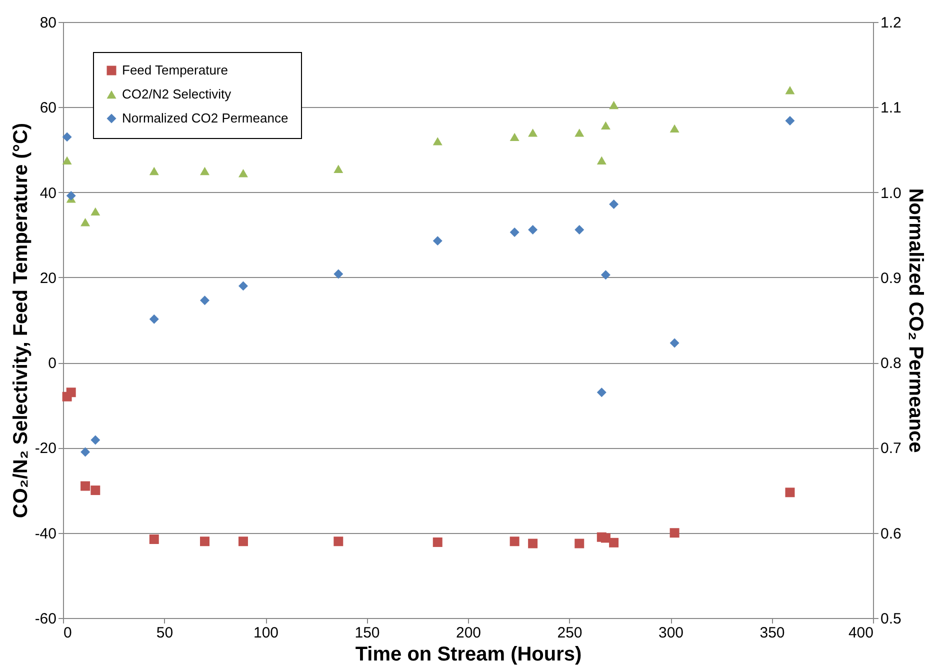  What do you see at coordinates (891, 108) in the screenshot?
I see `y2-tick-label: 1.1` at bounding box center [891, 108].